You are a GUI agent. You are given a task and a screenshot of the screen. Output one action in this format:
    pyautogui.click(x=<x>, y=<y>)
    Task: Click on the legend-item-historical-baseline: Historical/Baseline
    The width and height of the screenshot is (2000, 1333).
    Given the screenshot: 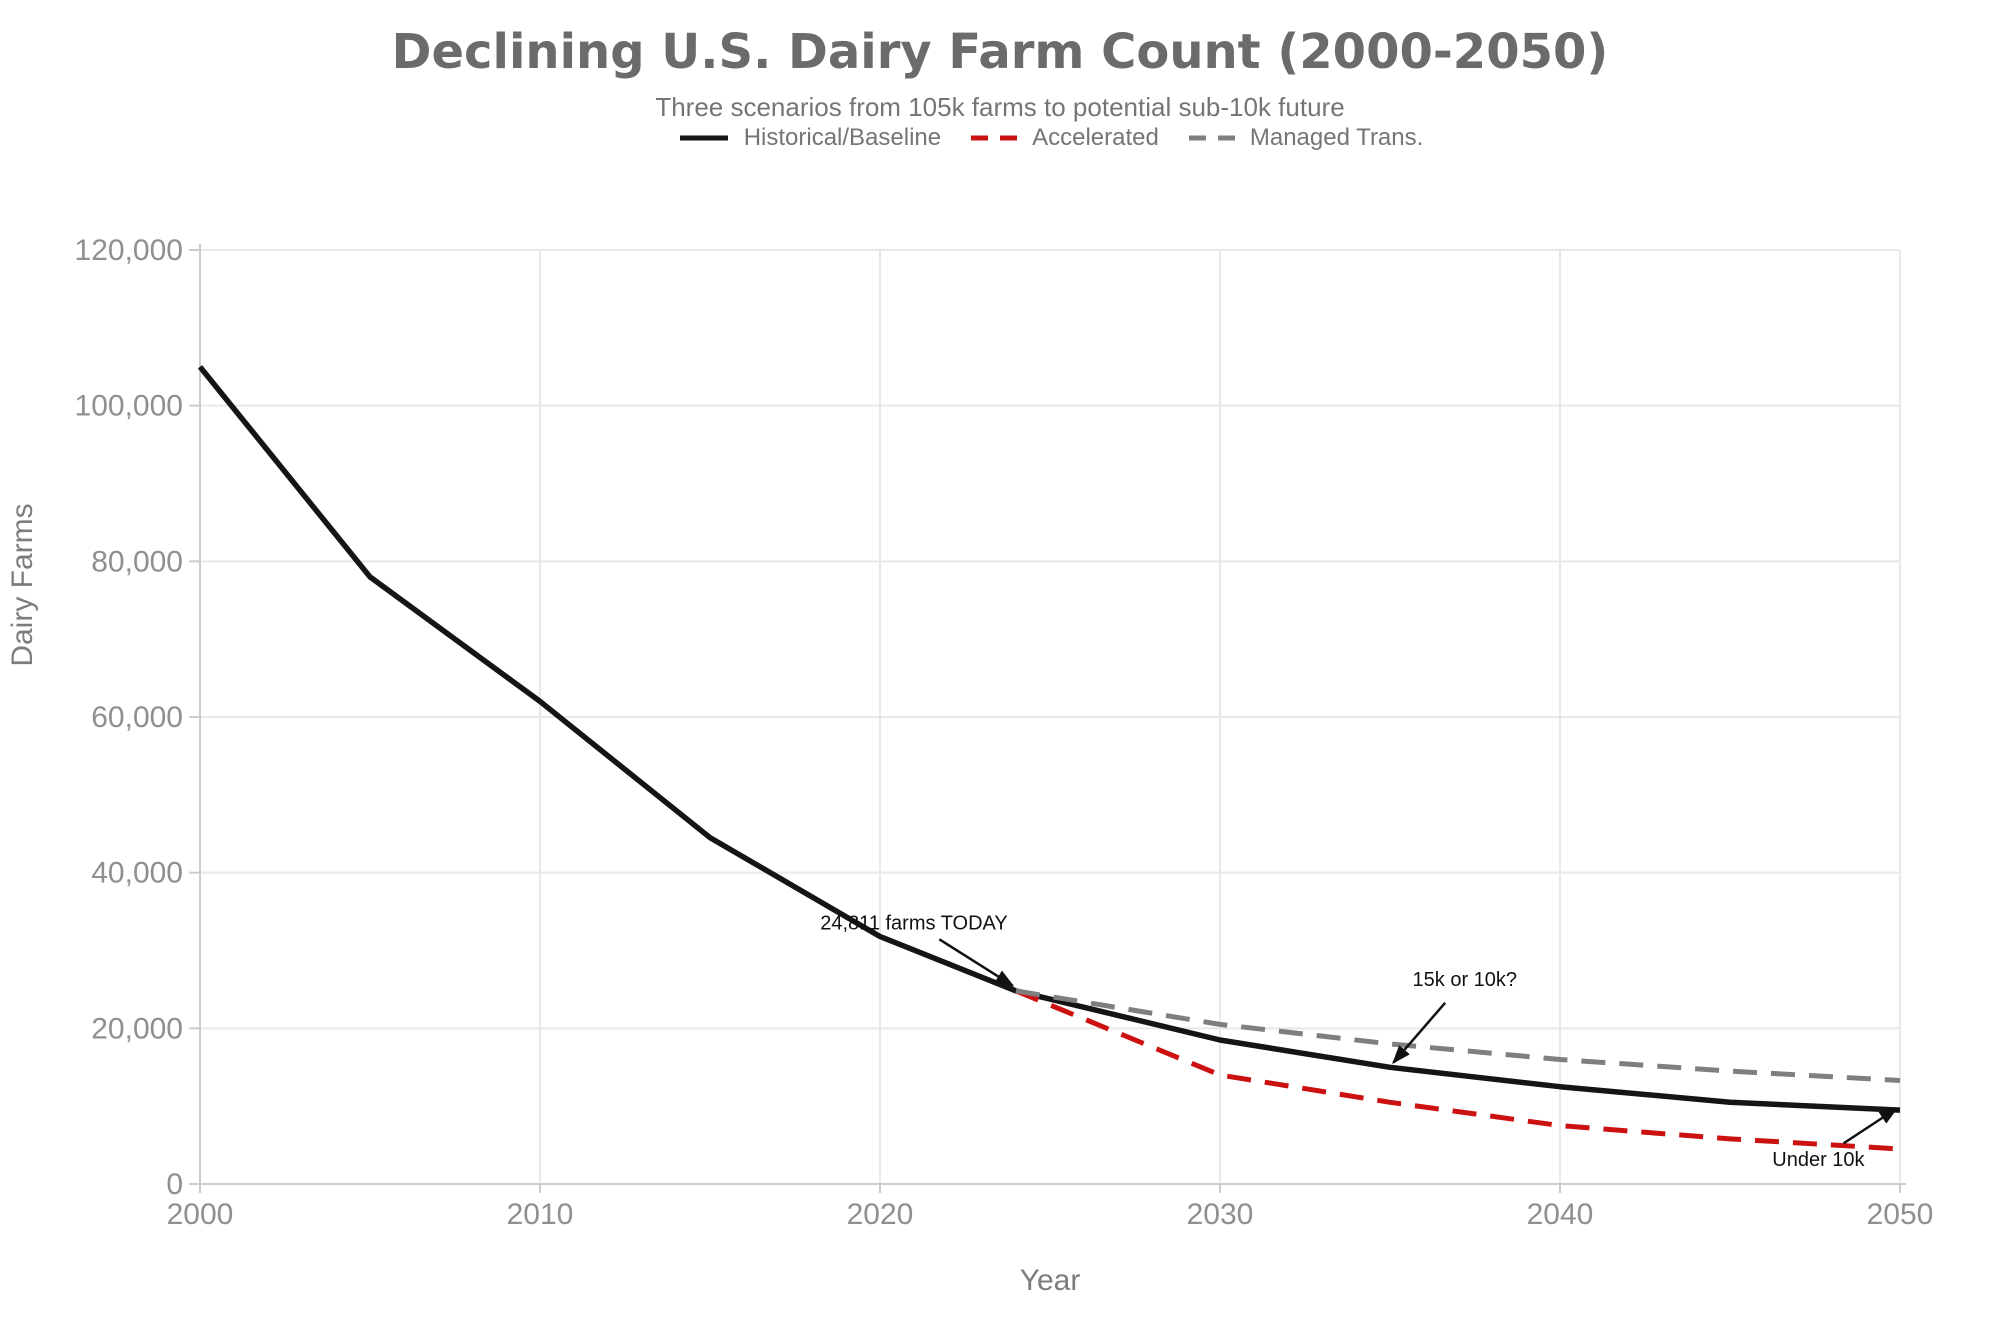 What is the action you would take?
    pyautogui.click(x=809, y=138)
    